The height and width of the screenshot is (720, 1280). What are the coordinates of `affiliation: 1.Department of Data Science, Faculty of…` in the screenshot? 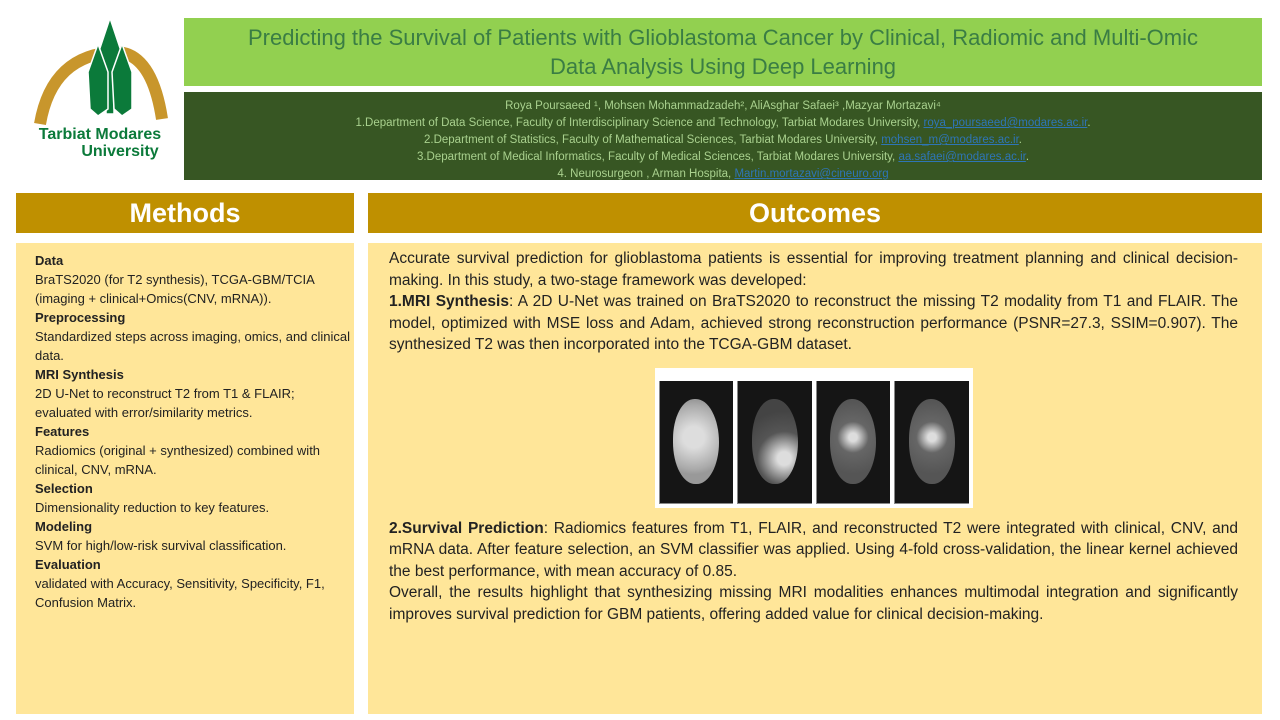 It's located at (723, 123).